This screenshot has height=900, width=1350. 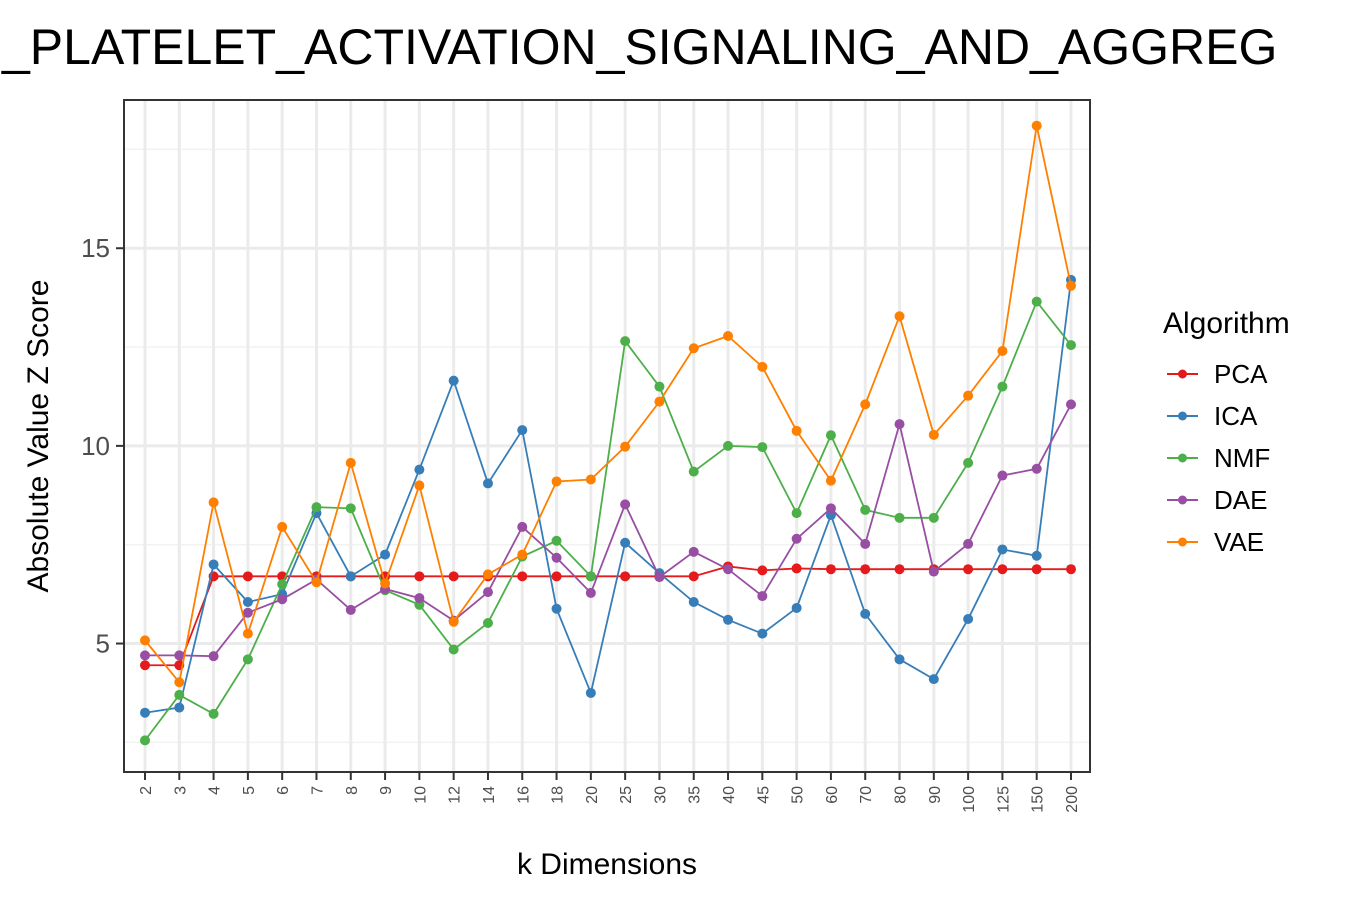 What do you see at coordinates (249, 790) in the screenshot?
I see `x-tick-label: 5` at bounding box center [249, 790].